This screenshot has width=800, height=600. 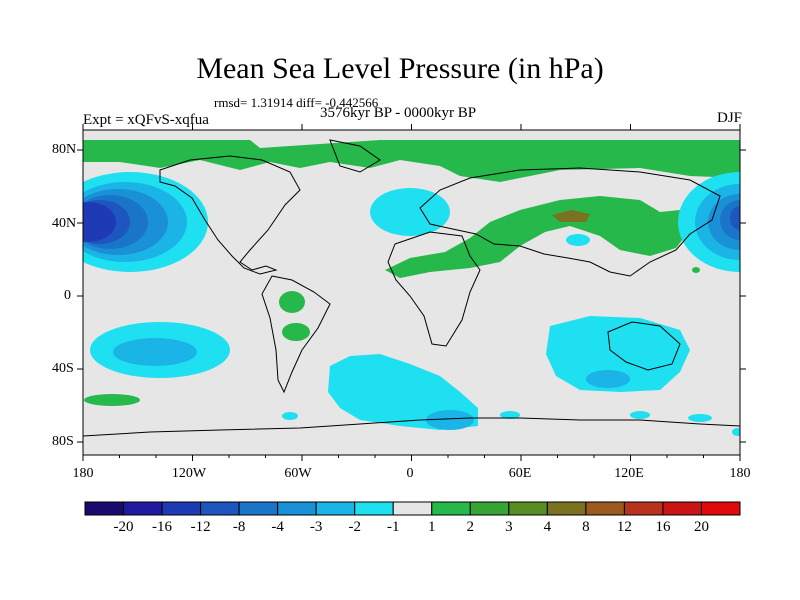 What do you see at coordinates (67, 295) in the screenshot?
I see `lat-label-0: 0` at bounding box center [67, 295].